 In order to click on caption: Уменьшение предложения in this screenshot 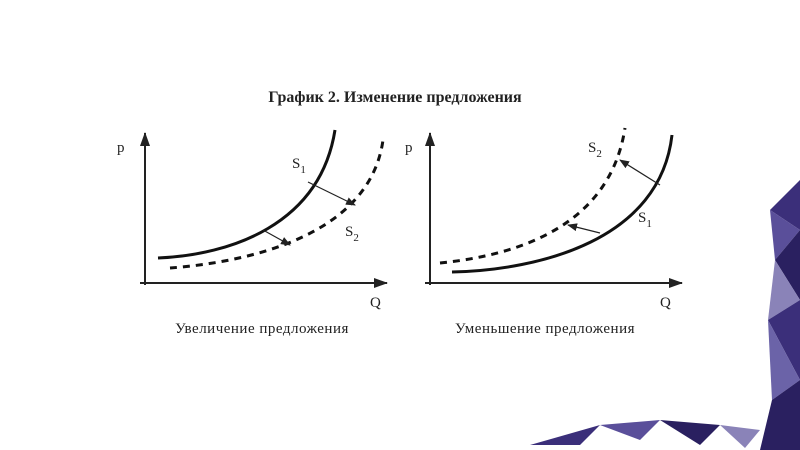, I will do `click(545, 329)`.